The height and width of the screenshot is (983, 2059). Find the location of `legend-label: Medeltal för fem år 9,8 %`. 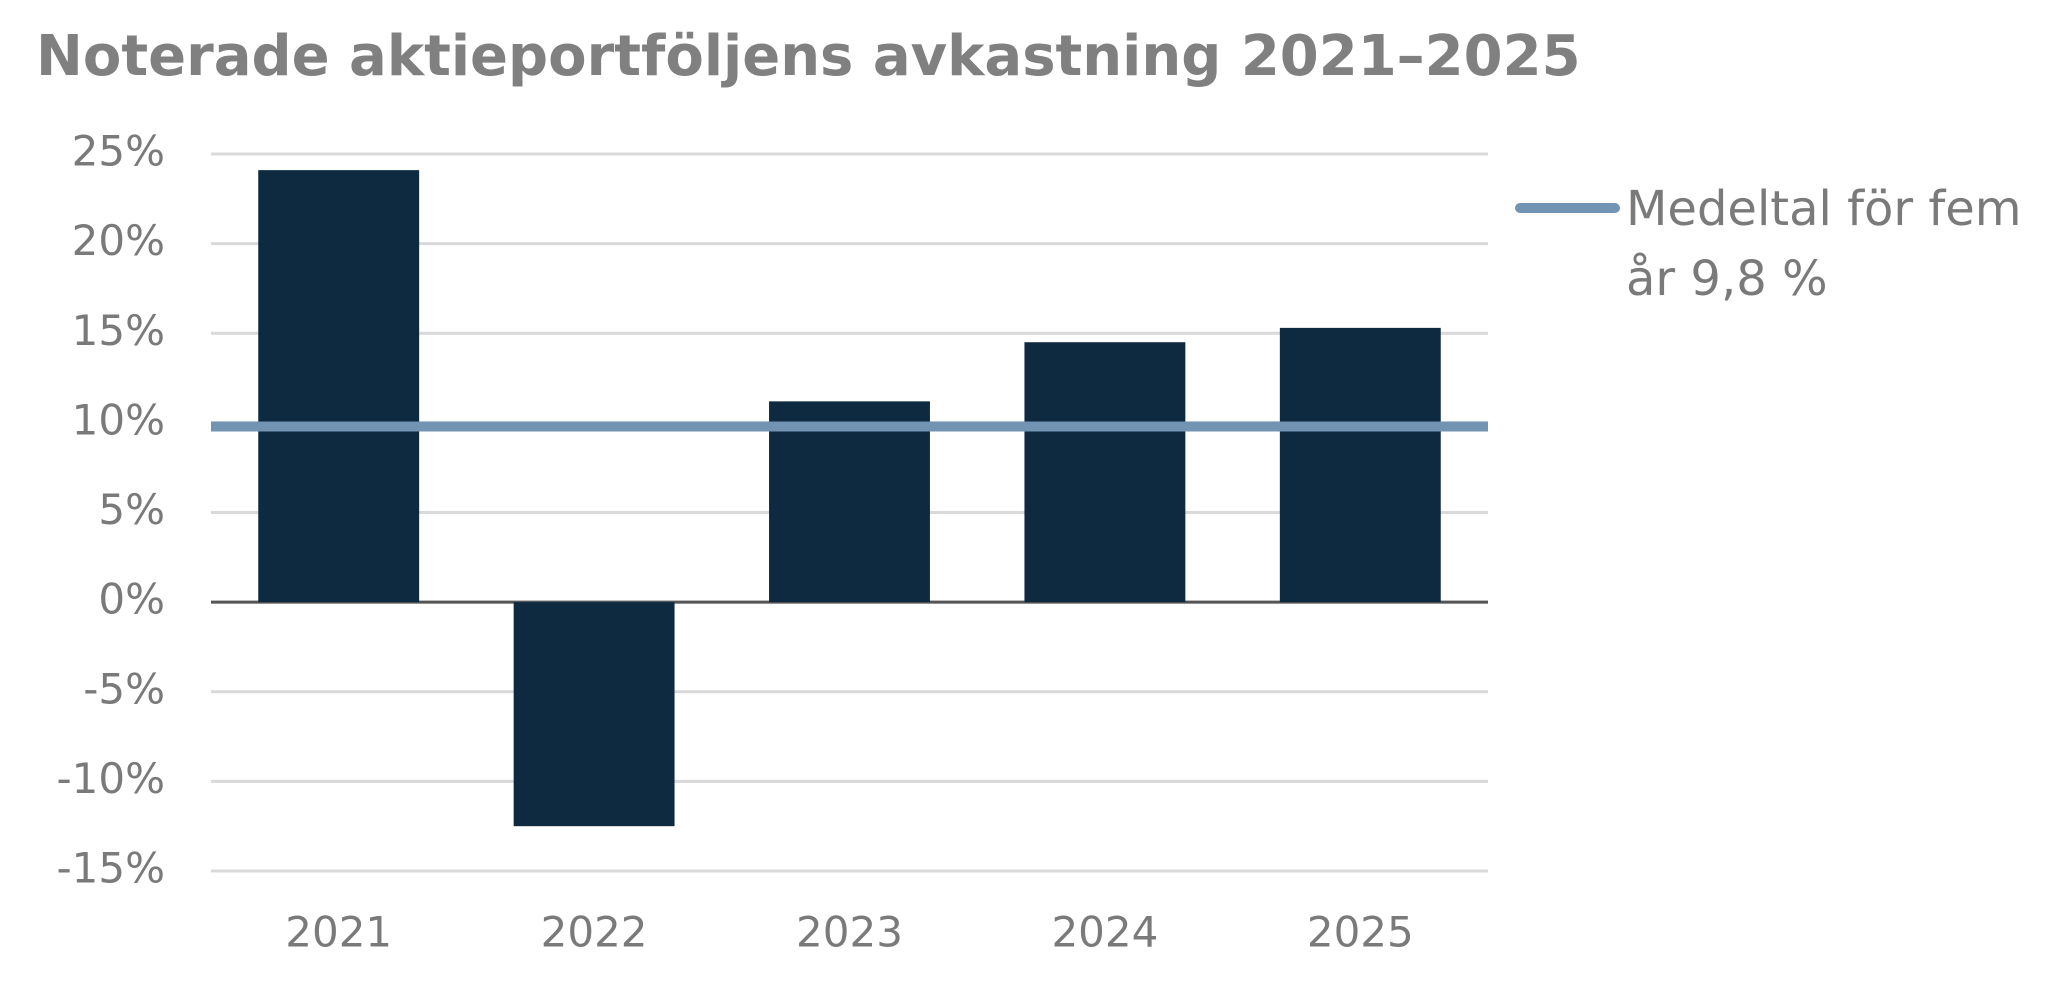

legend-label: Medeltal för fem år 9,8 % is located at coordinates (1824, 244).